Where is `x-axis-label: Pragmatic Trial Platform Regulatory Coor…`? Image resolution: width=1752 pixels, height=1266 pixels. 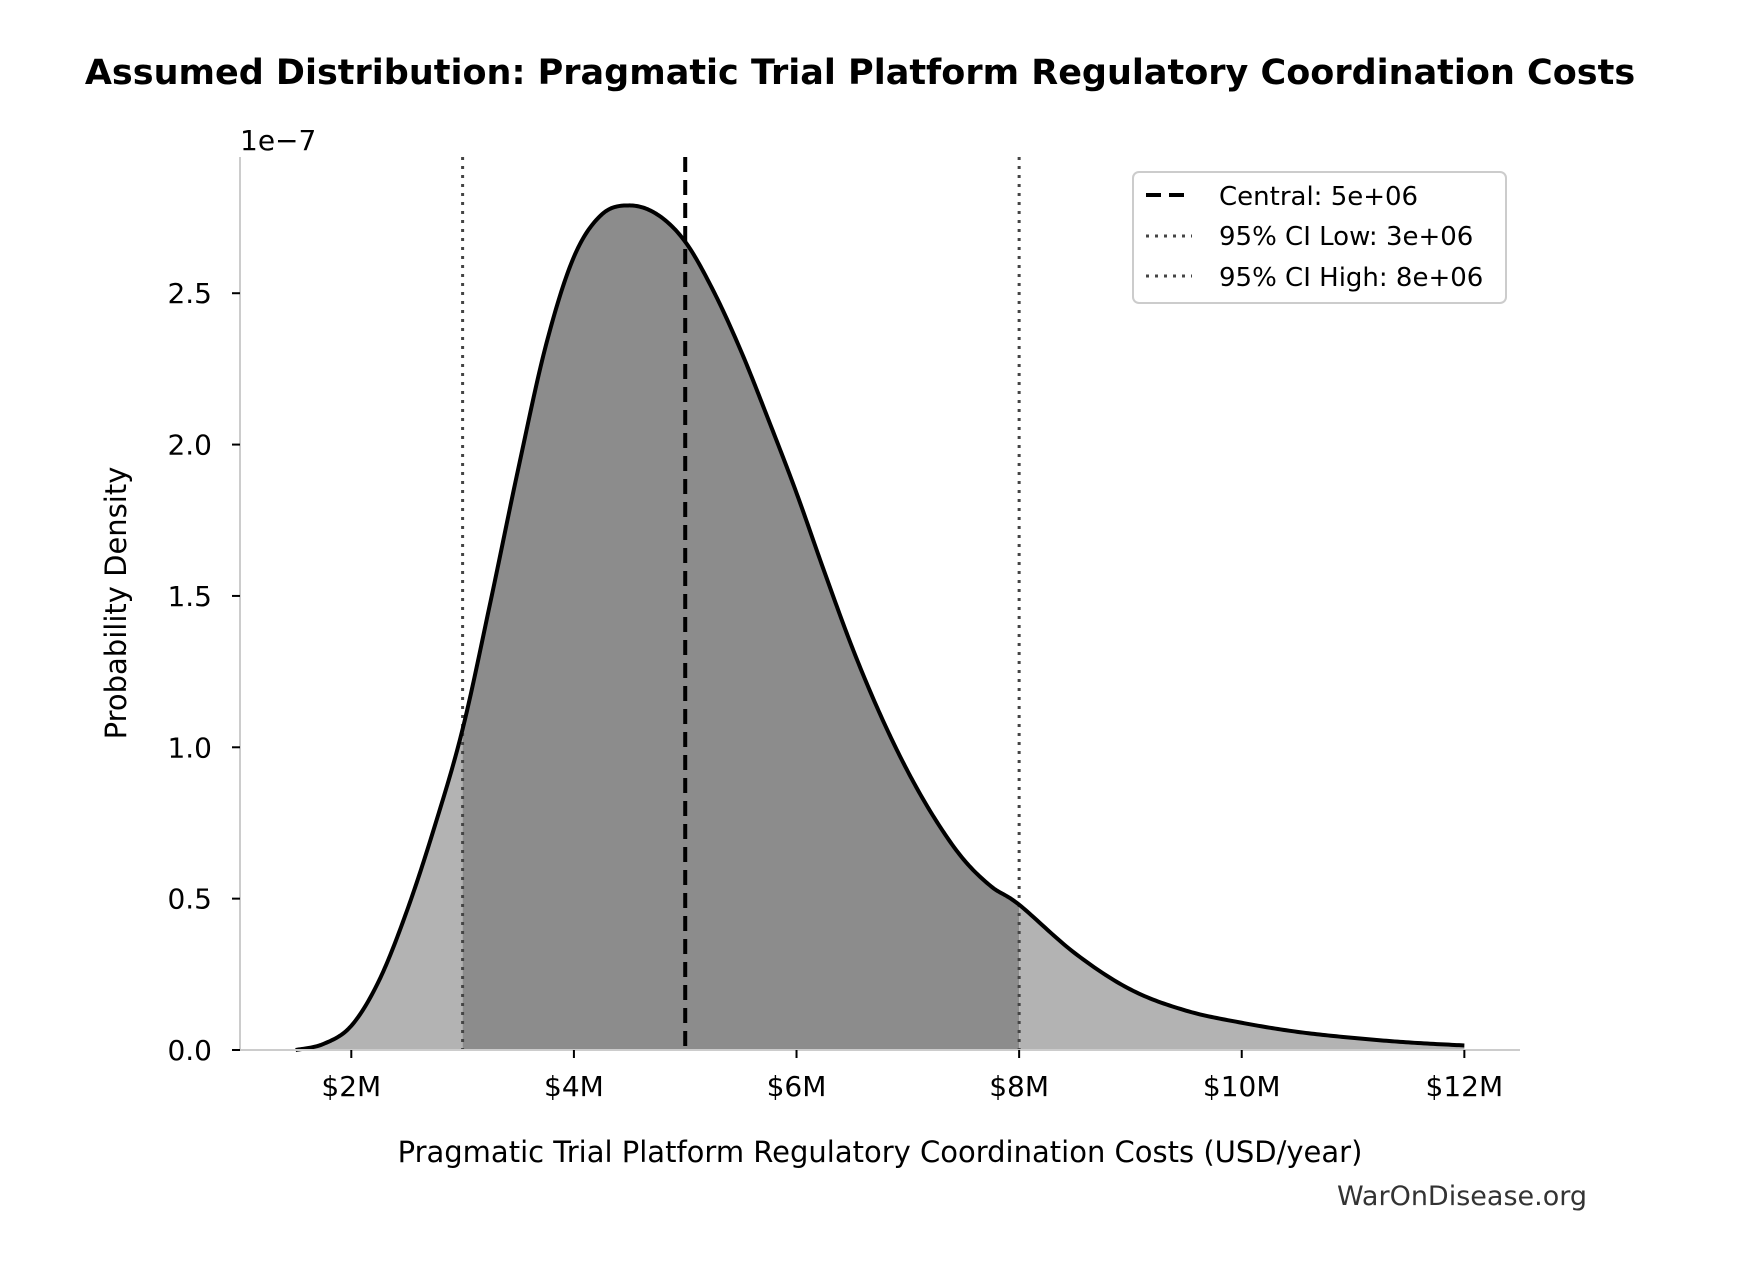 x-axis-label: Pragmatic Trial Platform Regulatory Coor… is located at coordinates (880, 1152).